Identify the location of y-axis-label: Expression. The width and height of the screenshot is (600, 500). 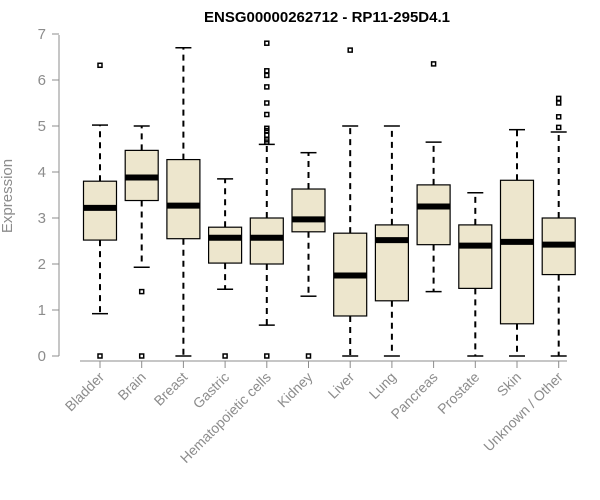
(8, 196).